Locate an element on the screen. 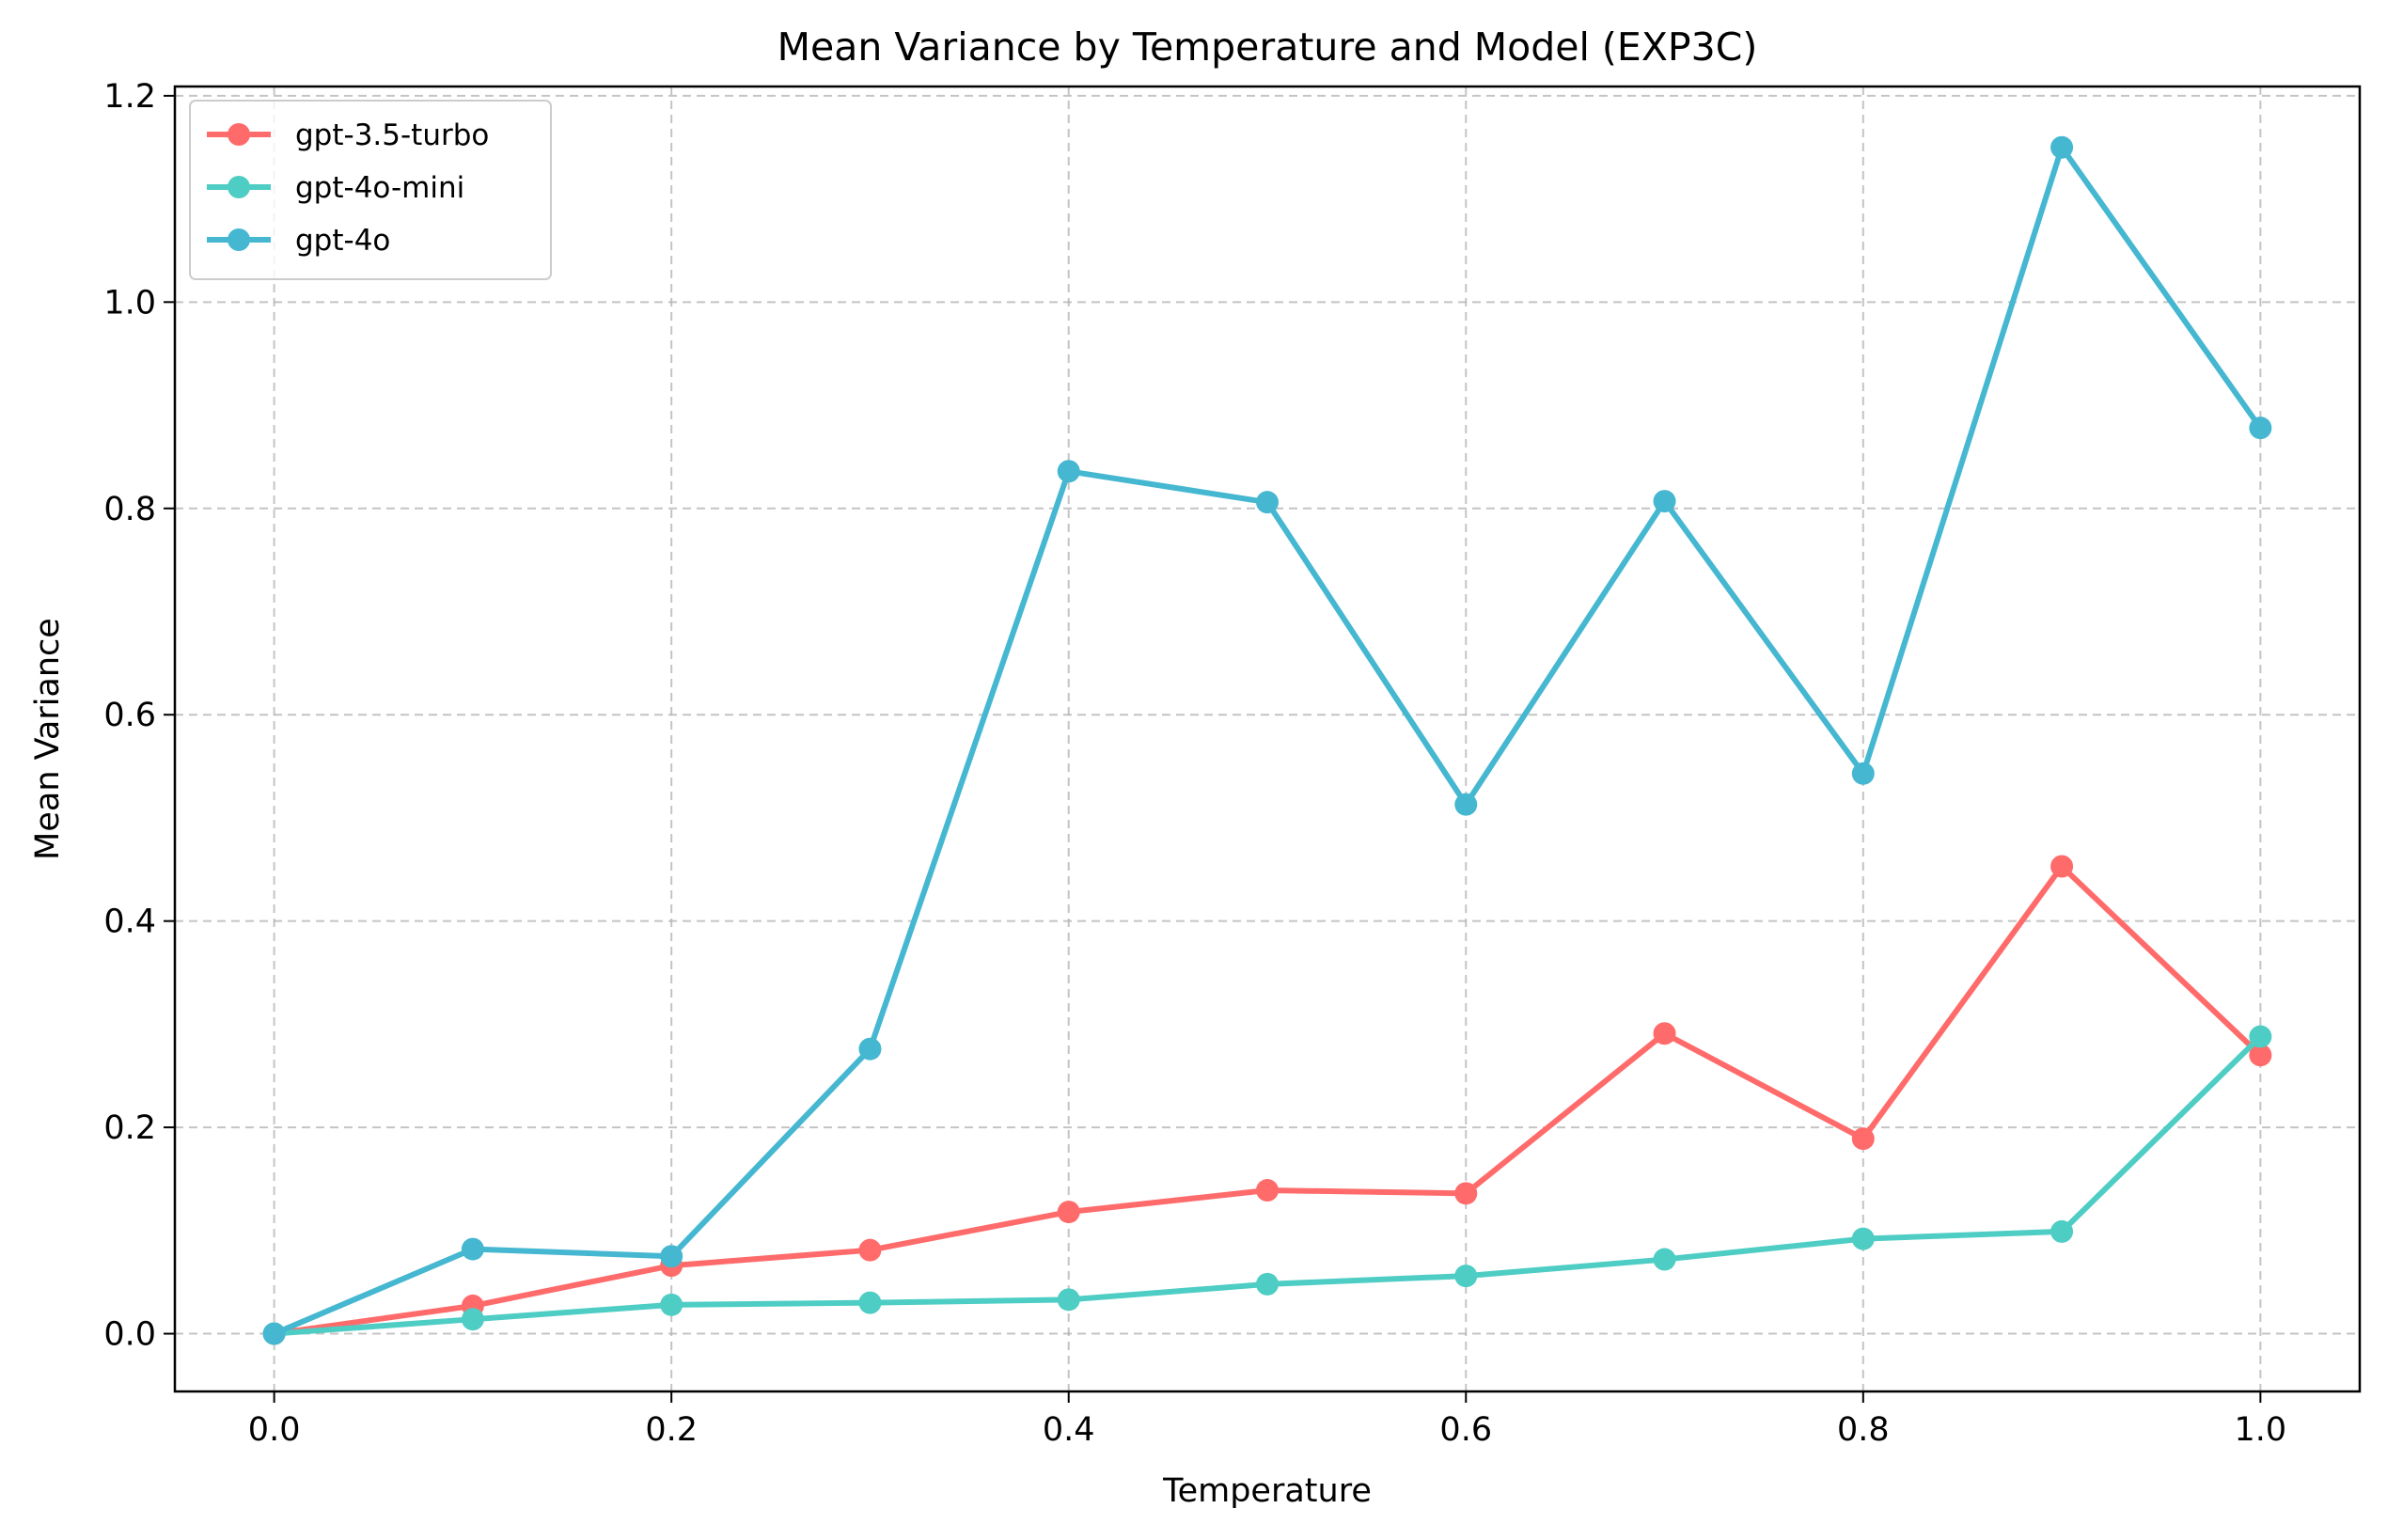  legend-box is located at coordinates (370, 190).